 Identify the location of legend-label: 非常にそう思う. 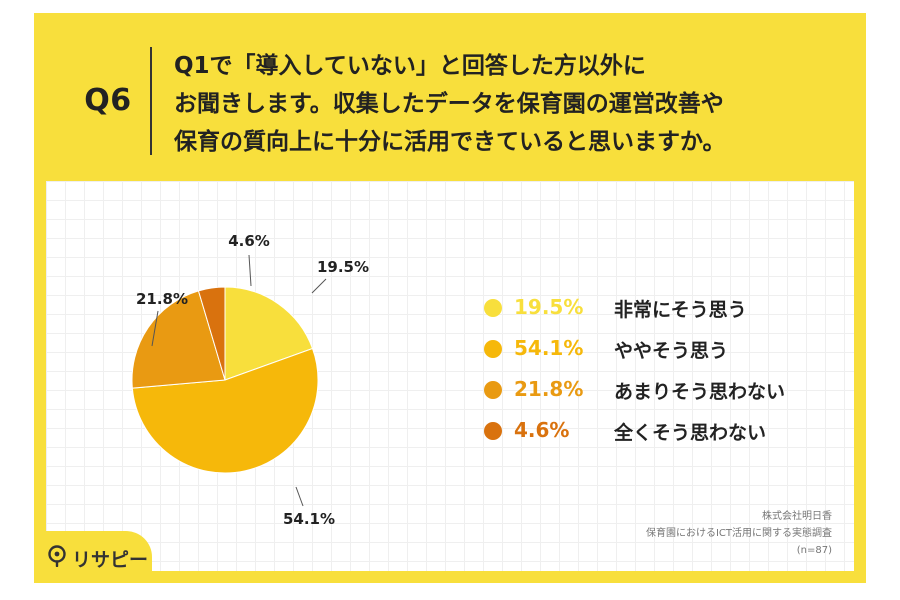
(680, 310).